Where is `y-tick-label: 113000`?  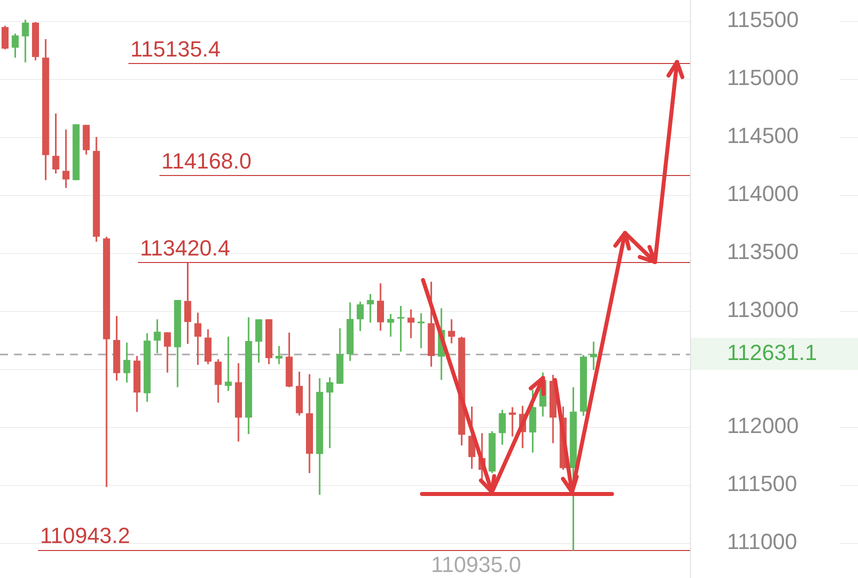
y-tick-label: 113000 is located at coordinates (763, 309).